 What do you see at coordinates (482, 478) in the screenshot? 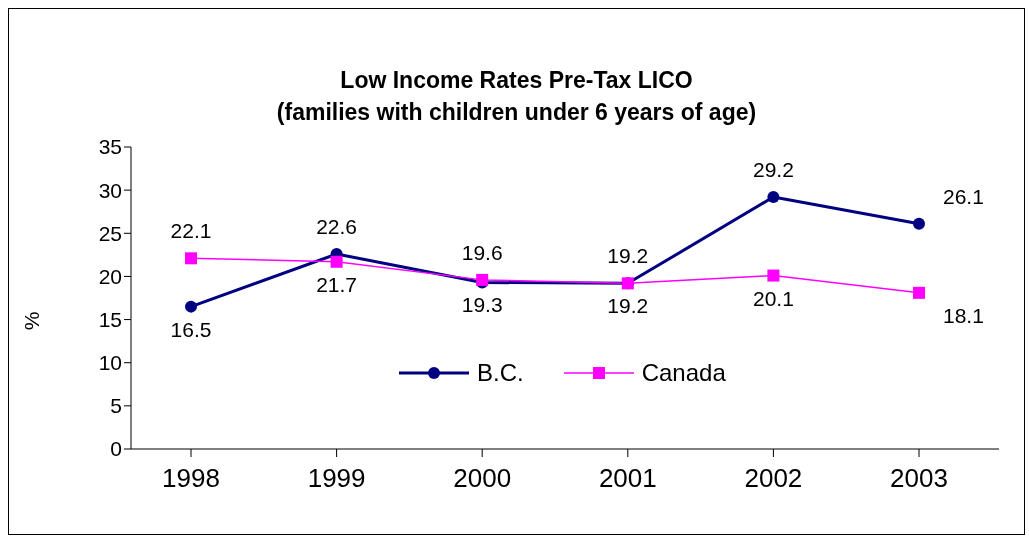
I see `x-tick-label: 2000` at bounding box center [482, 478].